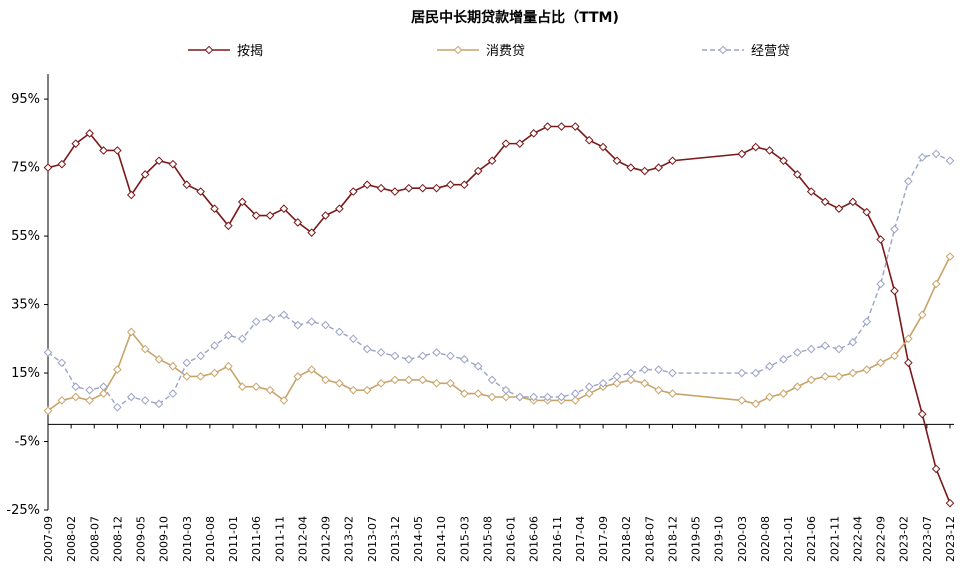 The height and width of the screenshot is (584, 970). I want to click on legend-label: 消费贷, so click(505, 51).